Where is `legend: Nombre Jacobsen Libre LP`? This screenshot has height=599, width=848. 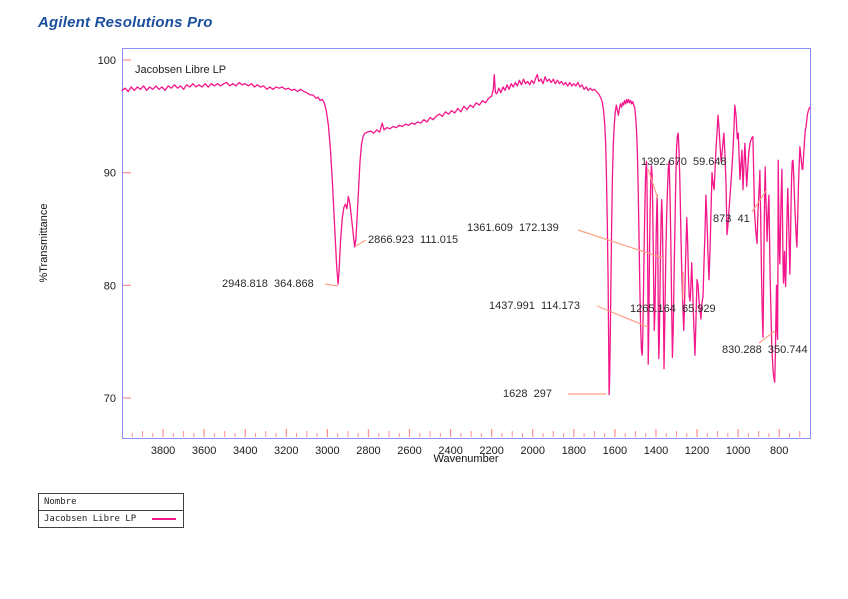
legend: Nombre Jacobsen Libre LP is located at coordinates (111, 510).